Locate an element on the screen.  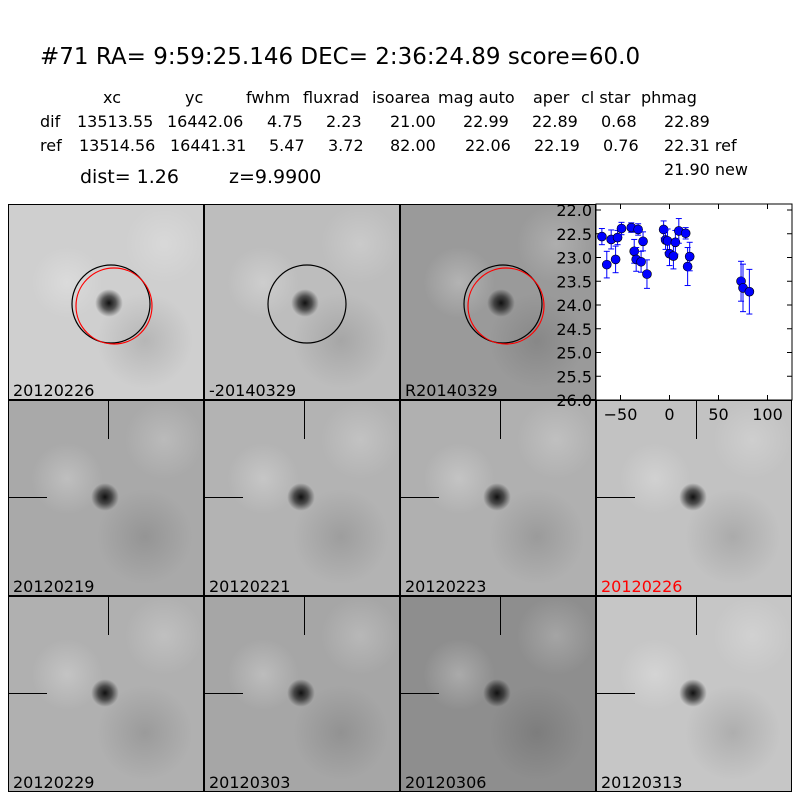
cutout-panel: 20120229 is located at coordinates (106, 694).